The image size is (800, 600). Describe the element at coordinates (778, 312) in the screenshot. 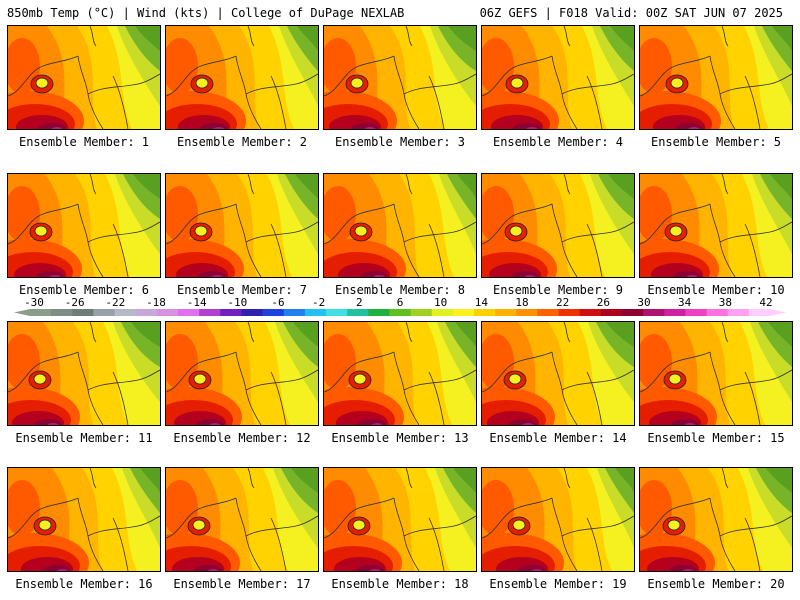

I see `colorbar-arrow-right` at that location.